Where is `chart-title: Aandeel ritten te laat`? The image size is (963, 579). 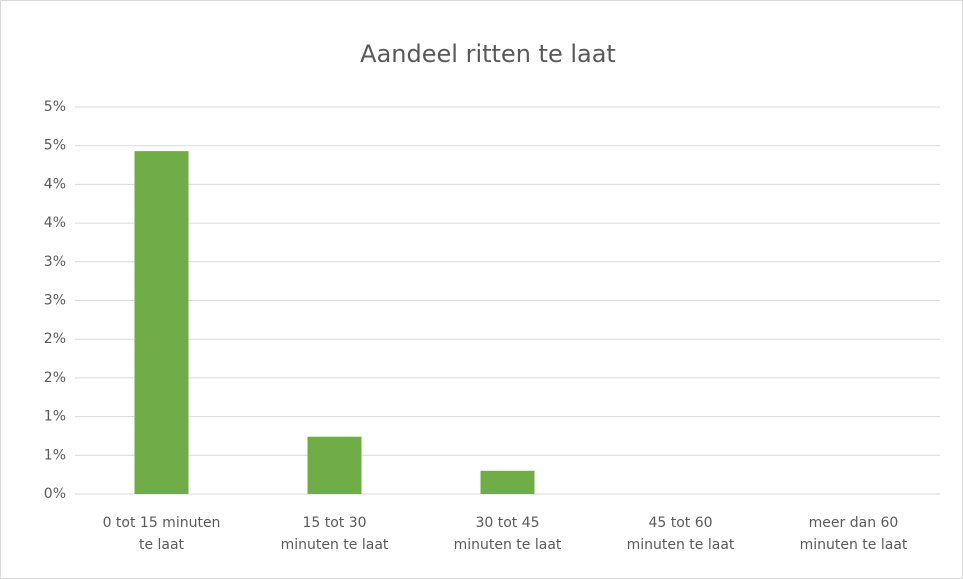 chart-title: Aandeel ritten te laat is located at coordinates (488, 54).